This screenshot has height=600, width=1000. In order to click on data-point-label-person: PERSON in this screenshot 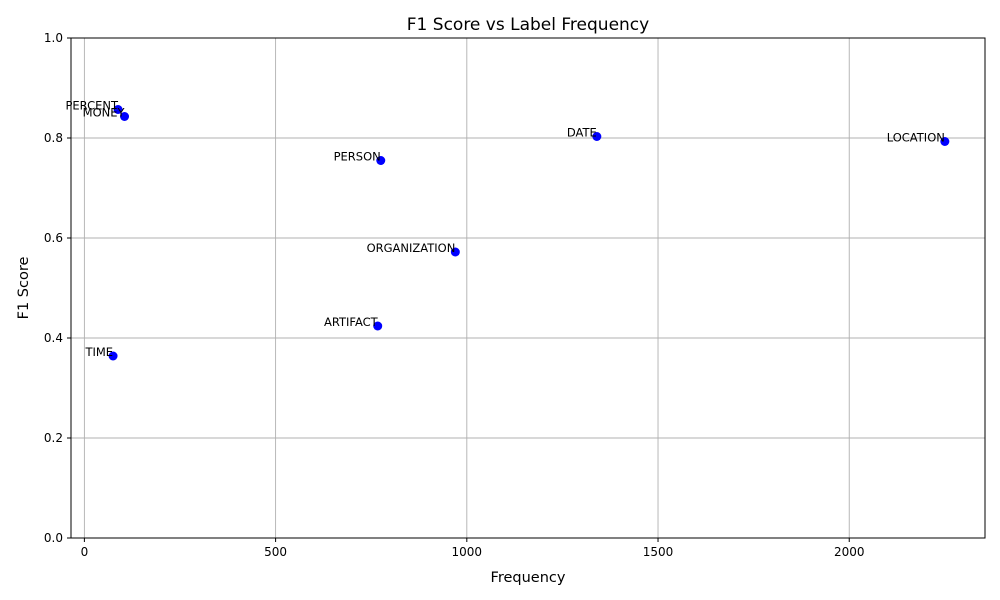, I will do `click(357, 157)`.